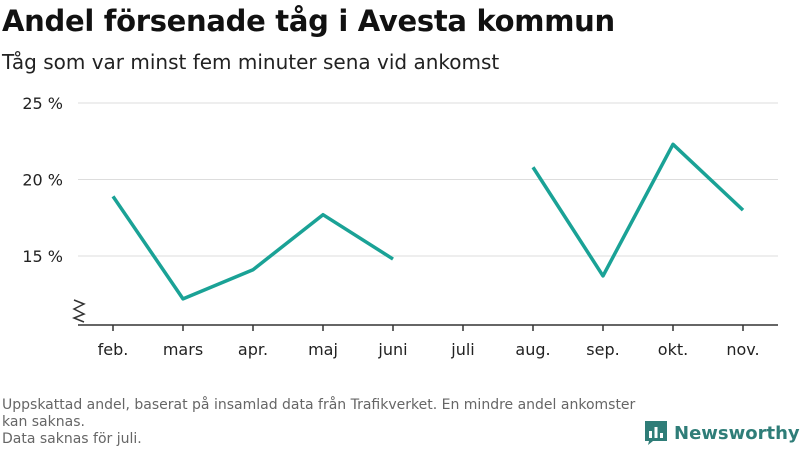  What do you see at coordinates (42, 256) in the screenshot?
I see `y-tick-label: 15 %` at bounding box center [42, 256].